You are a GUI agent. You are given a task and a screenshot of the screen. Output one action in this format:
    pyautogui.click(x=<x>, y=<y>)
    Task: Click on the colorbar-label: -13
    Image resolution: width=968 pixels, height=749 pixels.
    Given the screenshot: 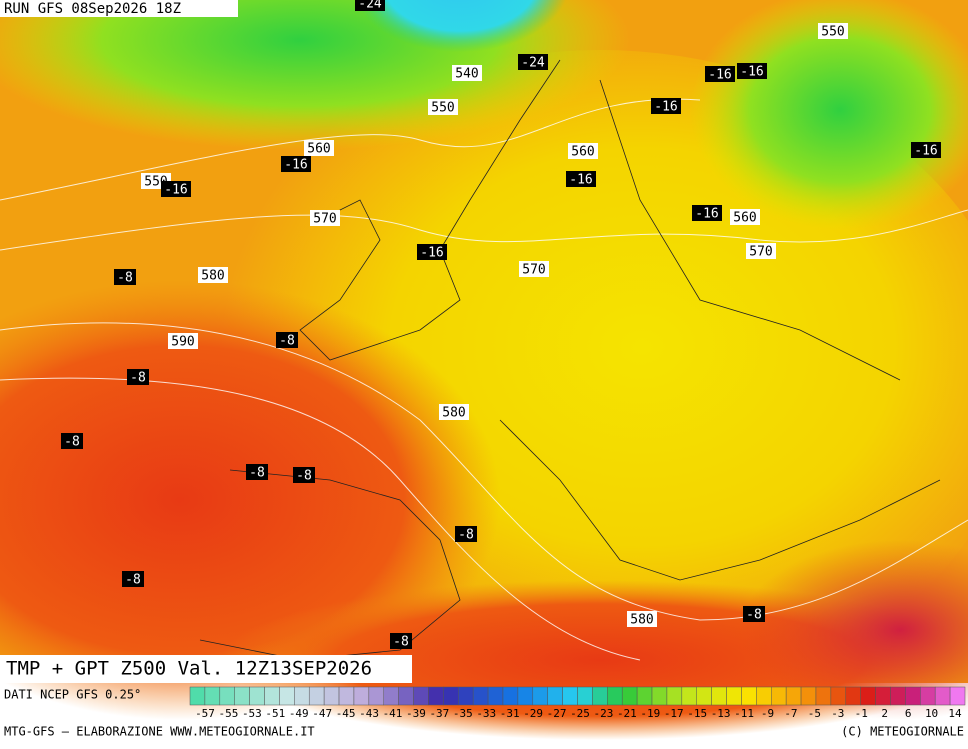 What is the action you would take?
    pyautogui.click(x=721, y=713)
    